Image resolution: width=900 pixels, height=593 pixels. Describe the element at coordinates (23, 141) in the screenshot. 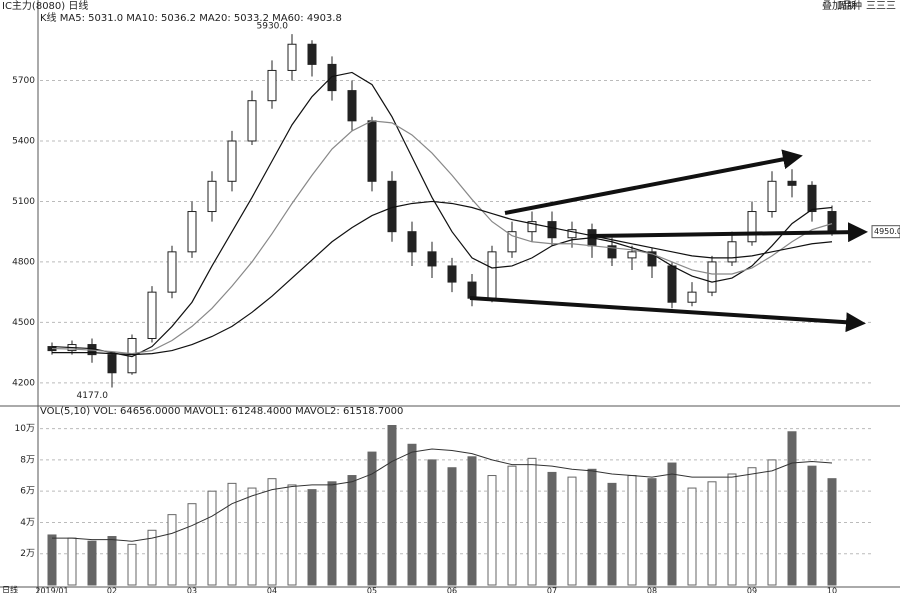

I see `y-tick-label: 5400` at that location.